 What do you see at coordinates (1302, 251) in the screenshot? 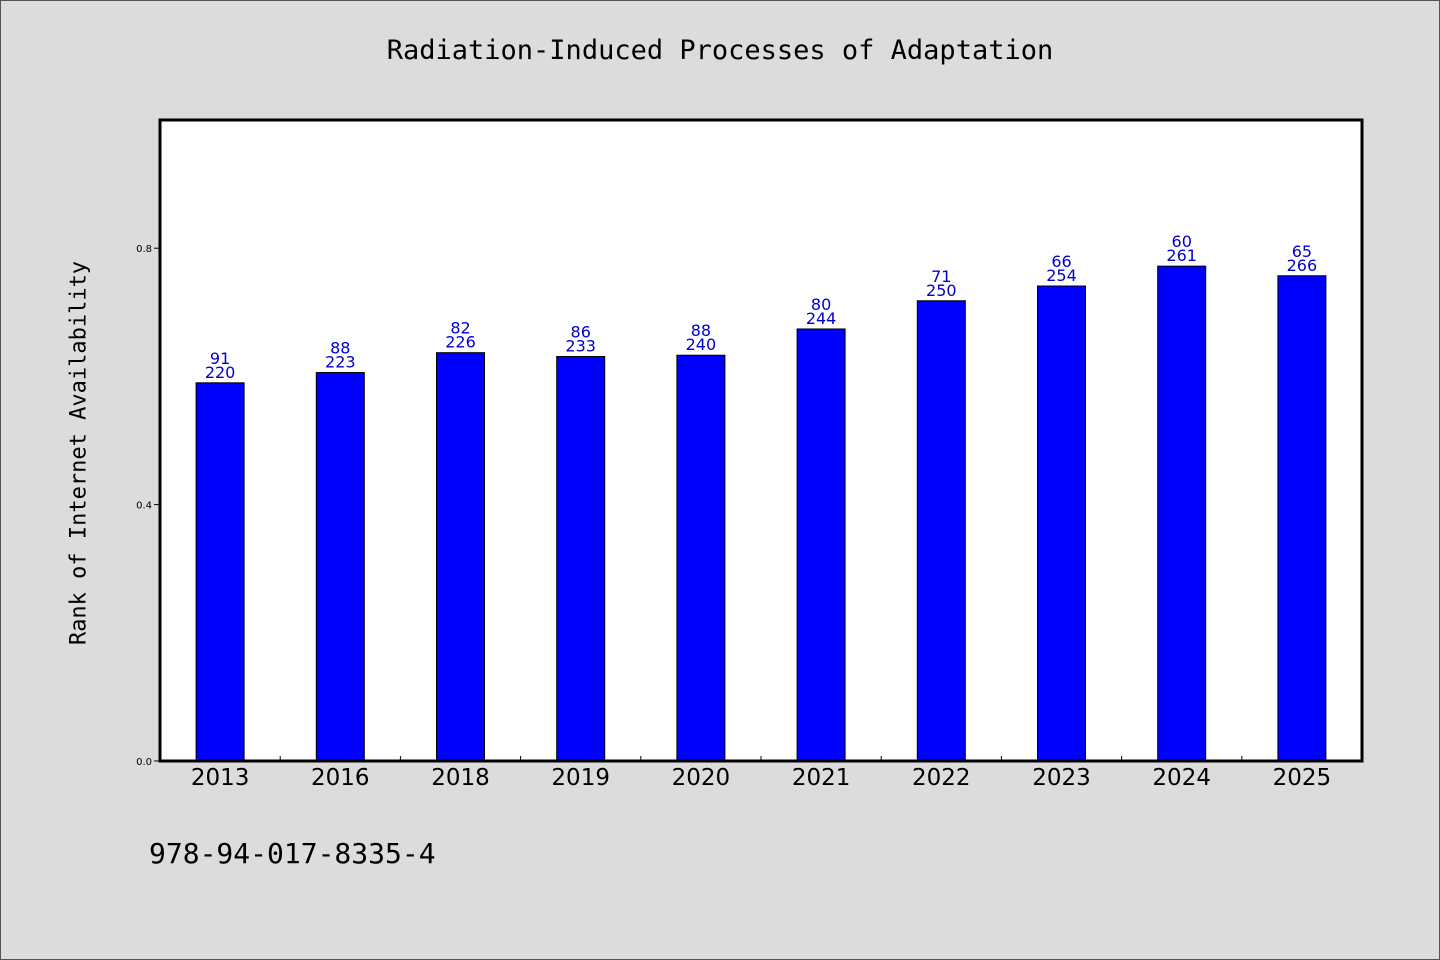
I see `data-label-top-2025: 65` at bounding box center [1302, 251].